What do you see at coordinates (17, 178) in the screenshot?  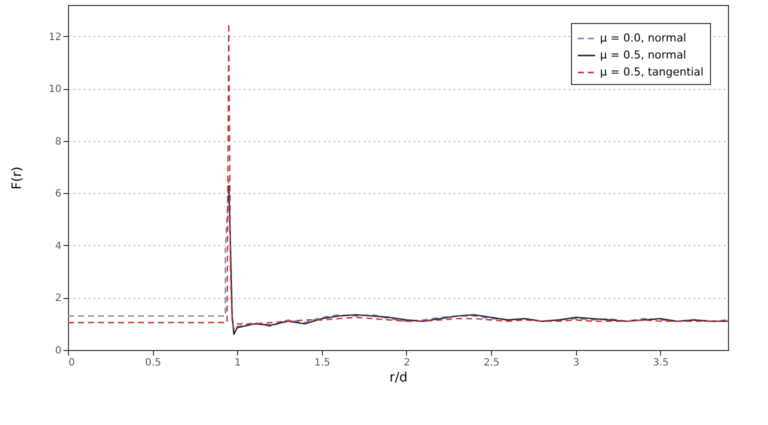 I see `y-axis-title: F(r)` at bounding box center [17, 178].